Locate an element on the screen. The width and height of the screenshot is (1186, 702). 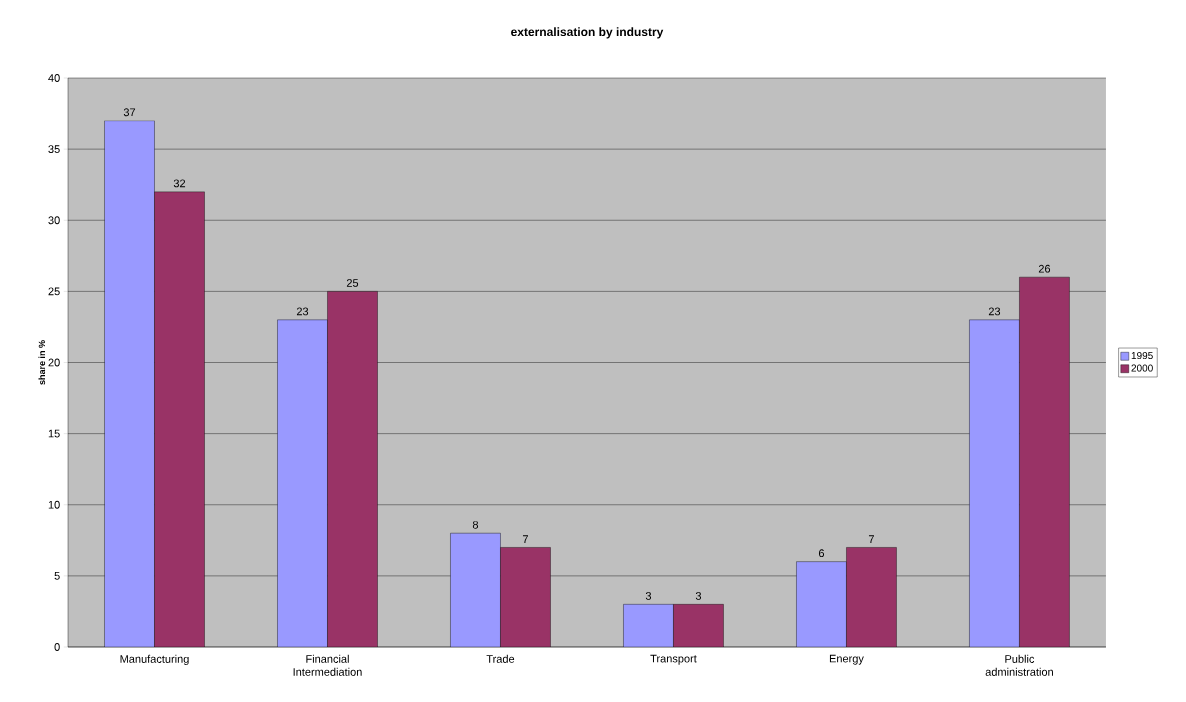
x-tick-label: Energy is located at coordinates (846, 659).